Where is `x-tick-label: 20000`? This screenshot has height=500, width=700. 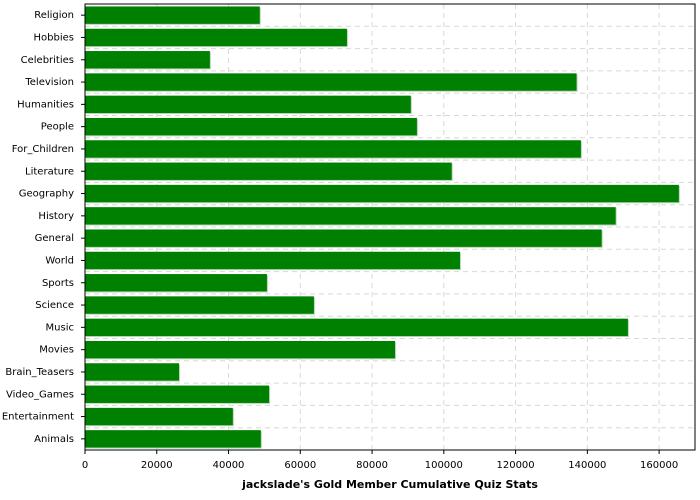
x-tick-label: 20000 is located at coordinates (157, 465).